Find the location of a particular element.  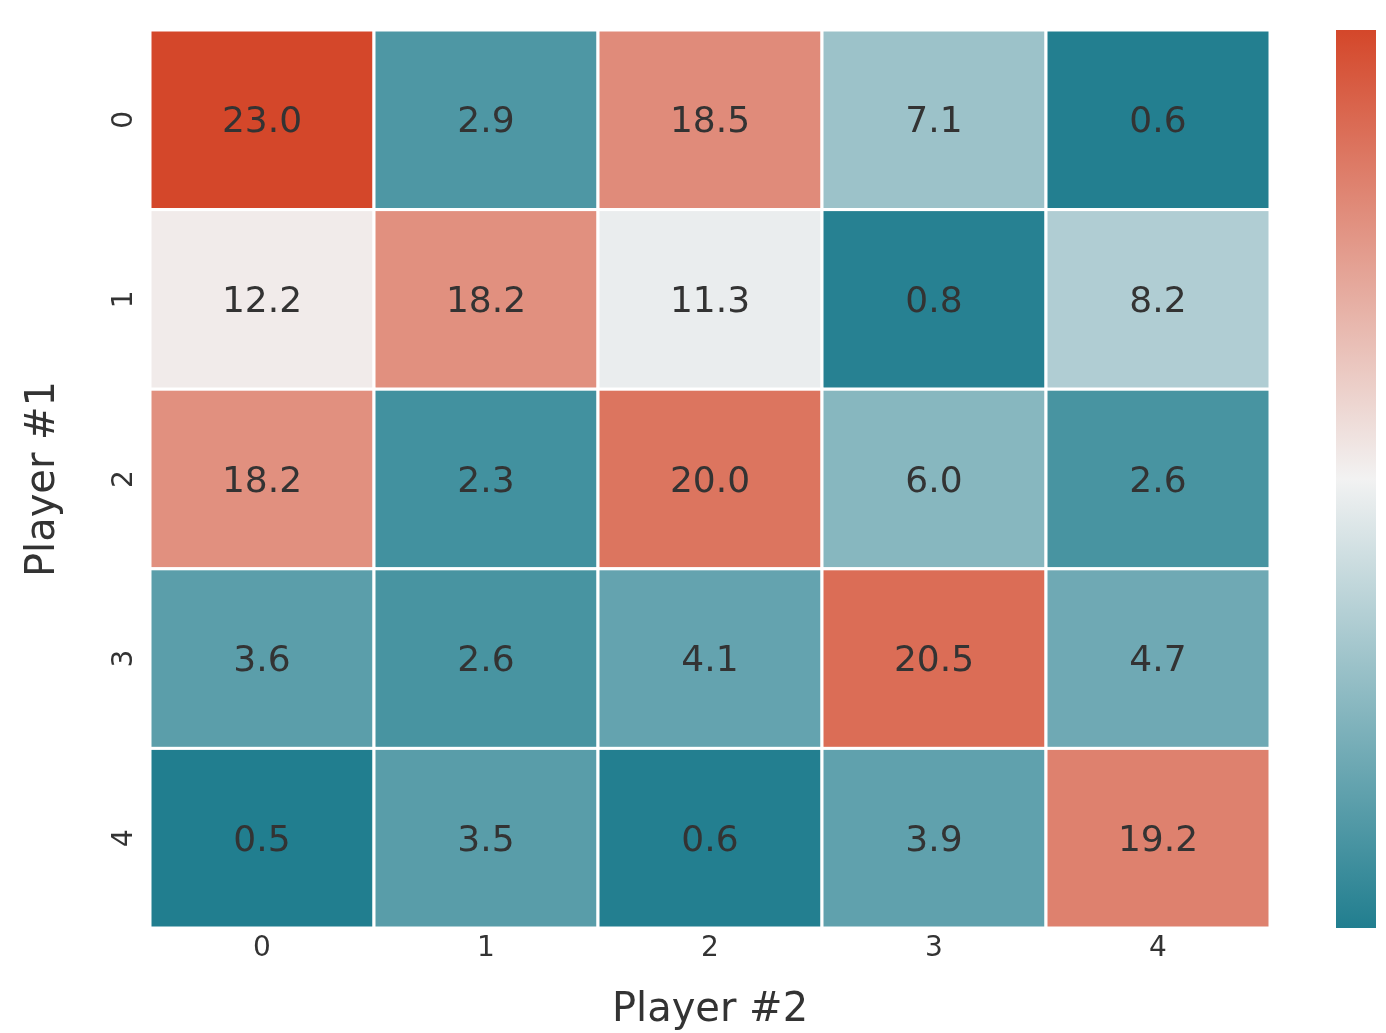

x-axis-title: Player #2 is located at coordinates (710, 1007).